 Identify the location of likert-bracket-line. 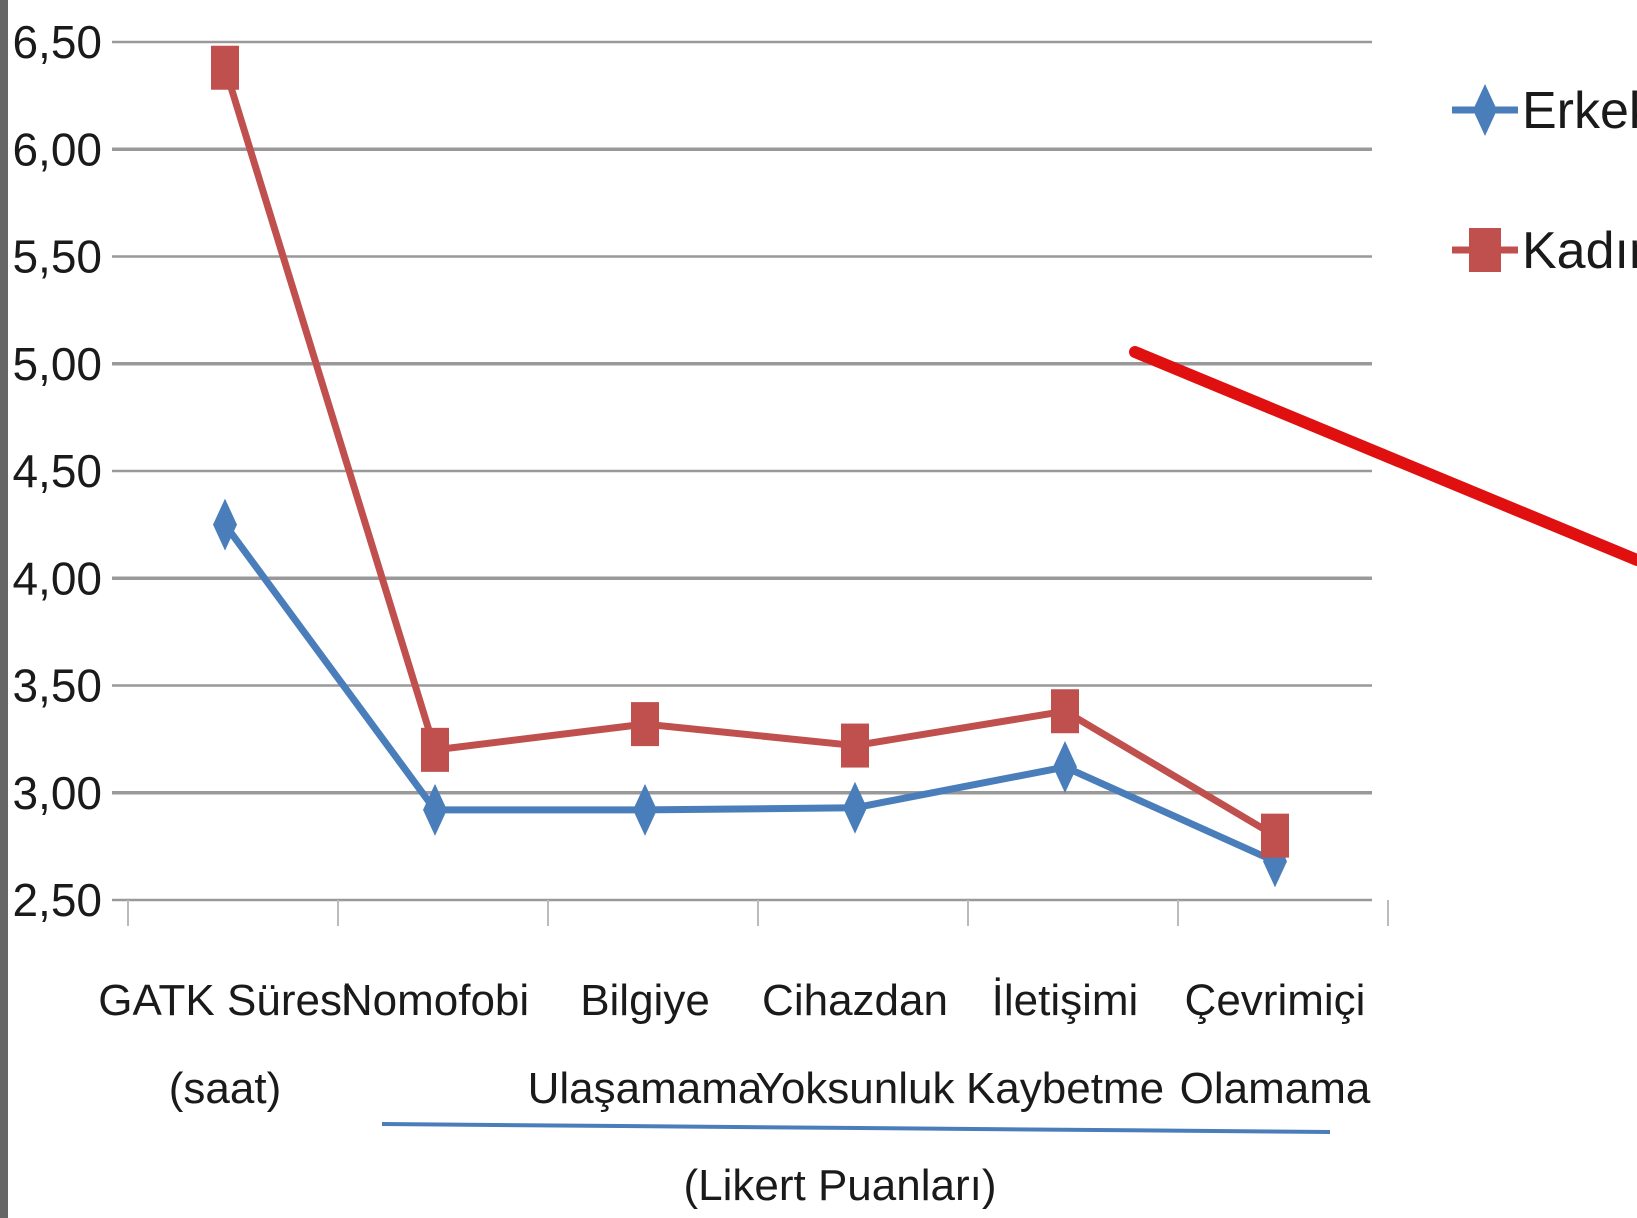
(856, 1128).